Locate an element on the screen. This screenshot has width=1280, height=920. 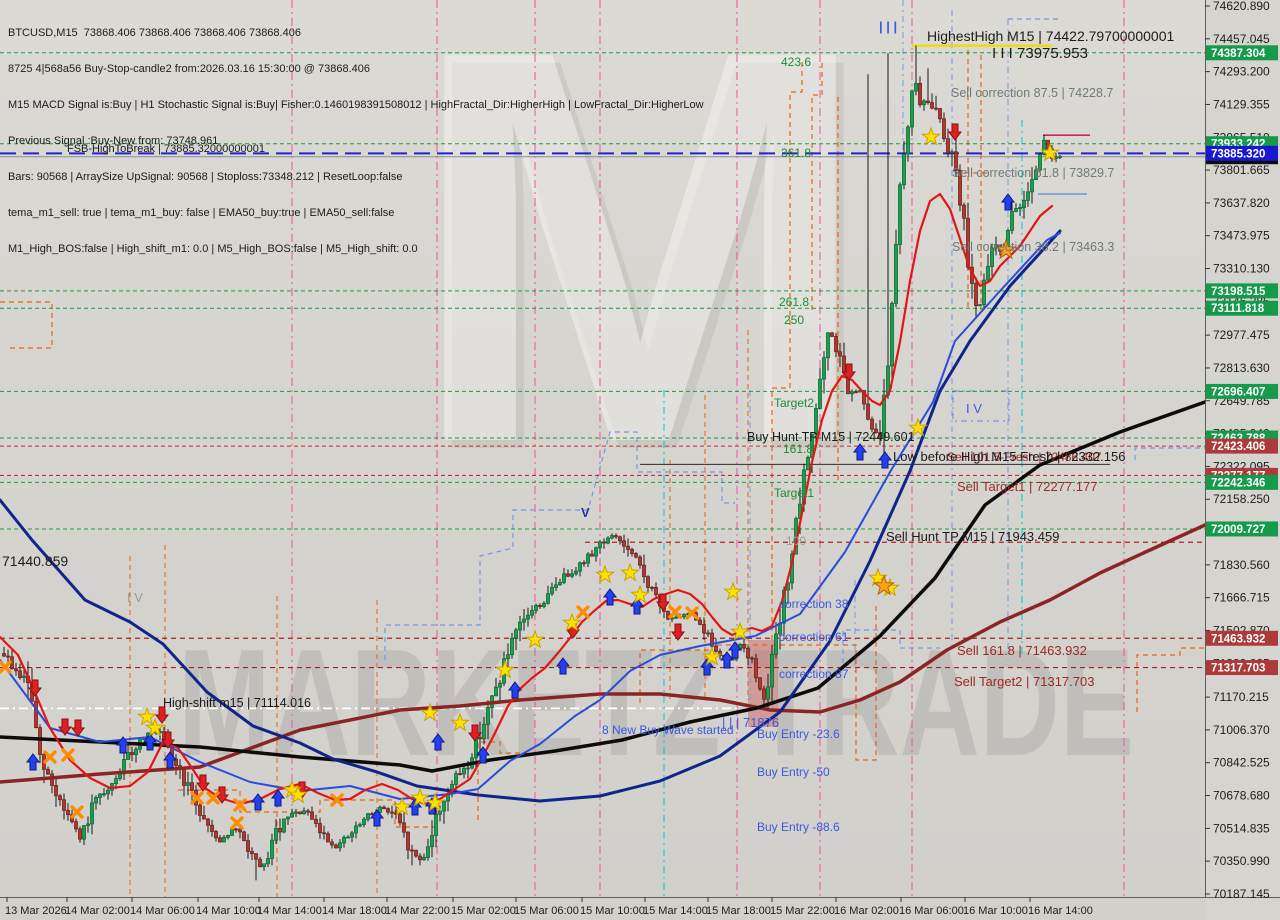
annotation-label: Sell correction 38.2 | 73463.3 is located at coordinates (1033, 247).